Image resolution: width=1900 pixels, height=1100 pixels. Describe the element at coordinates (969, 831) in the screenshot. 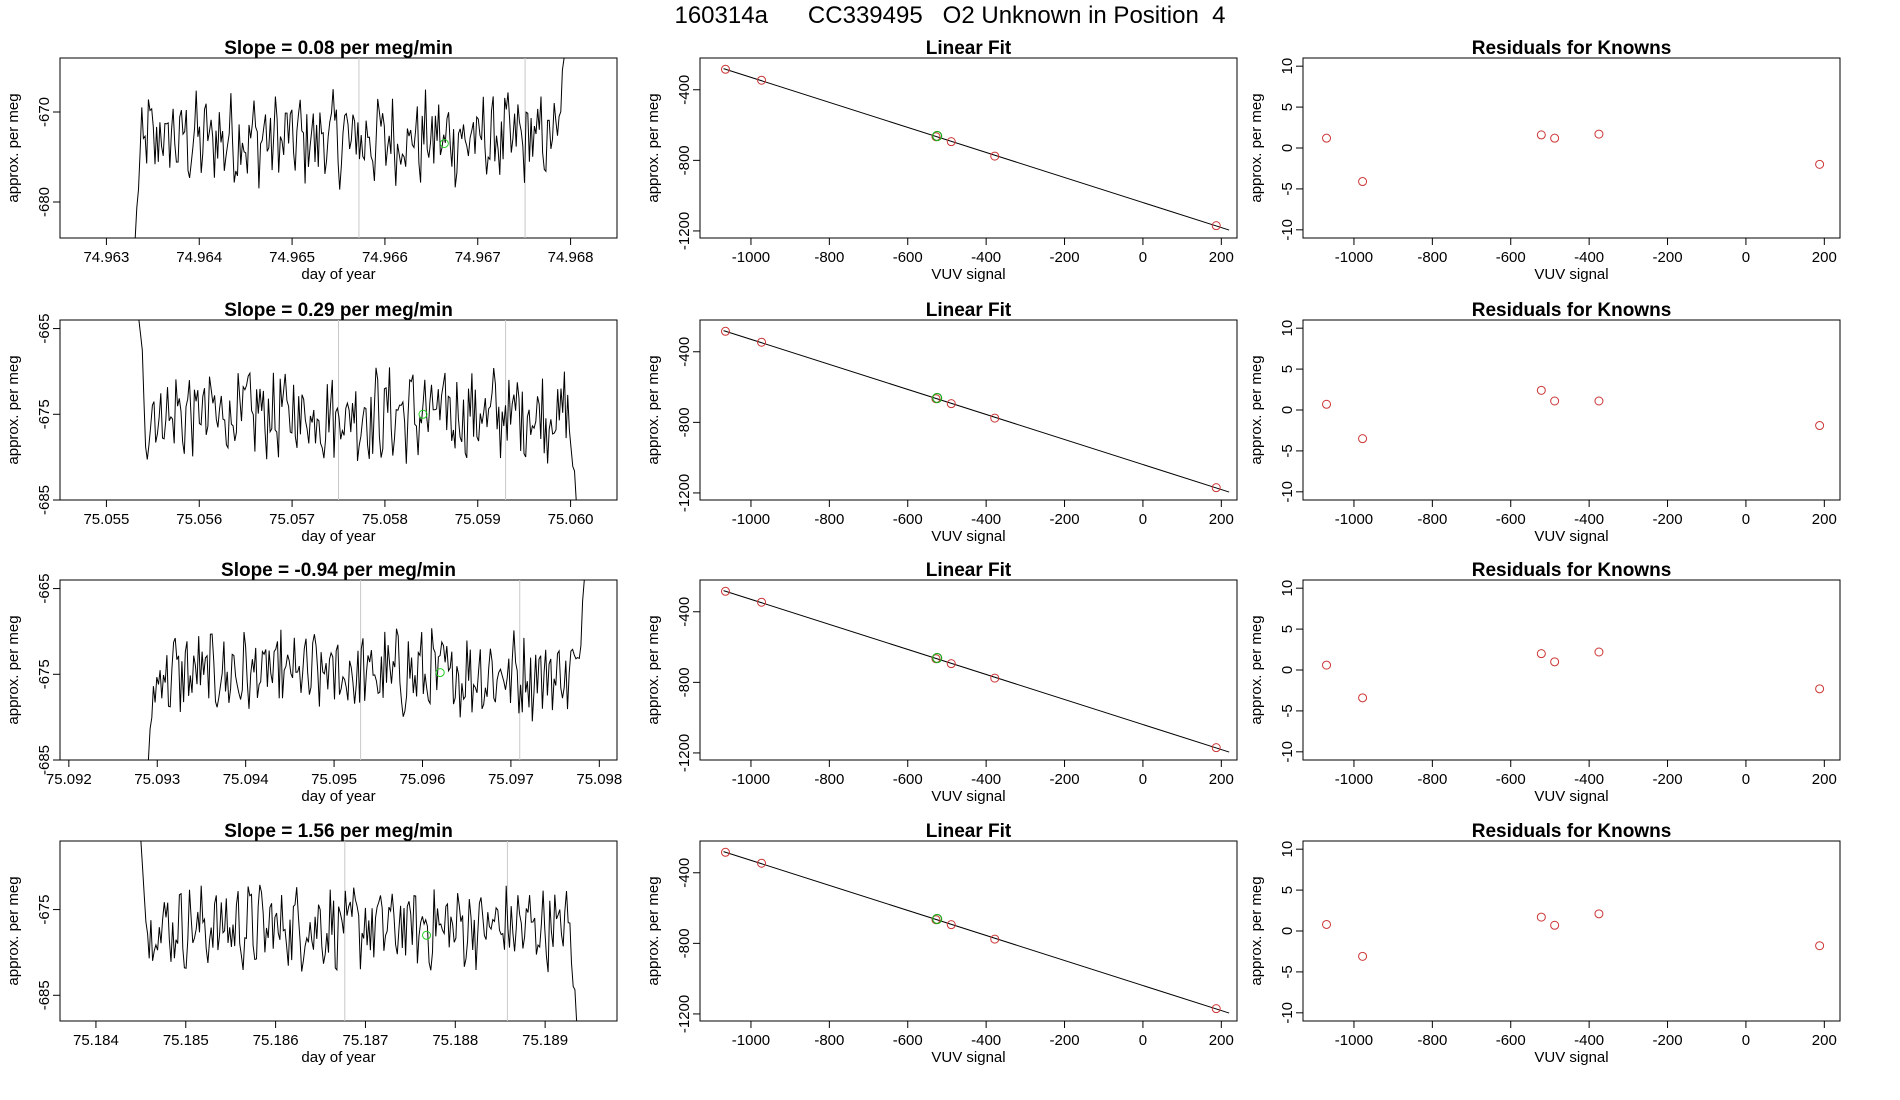

I see `chart-title: Linear Fit` at that location.